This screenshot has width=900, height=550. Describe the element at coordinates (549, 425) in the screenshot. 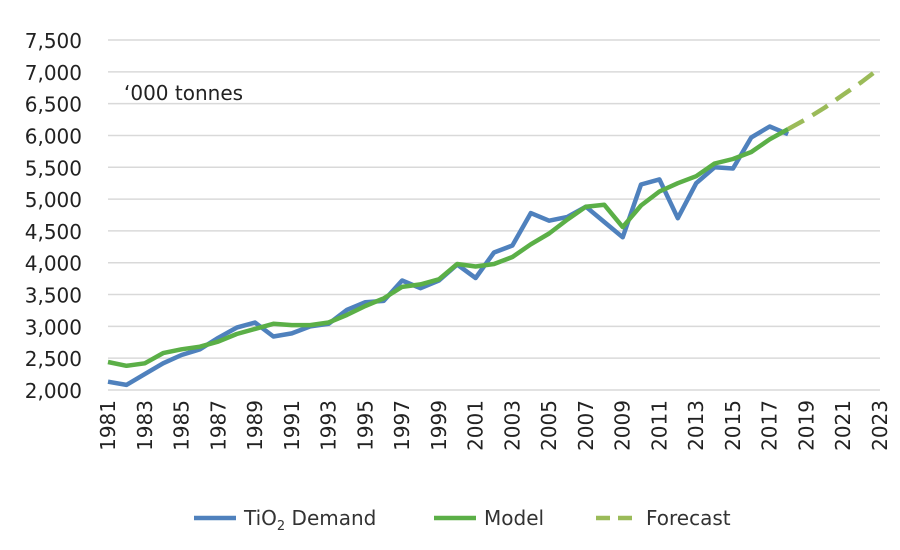

I see `x-tick-label: 2005` at that location.